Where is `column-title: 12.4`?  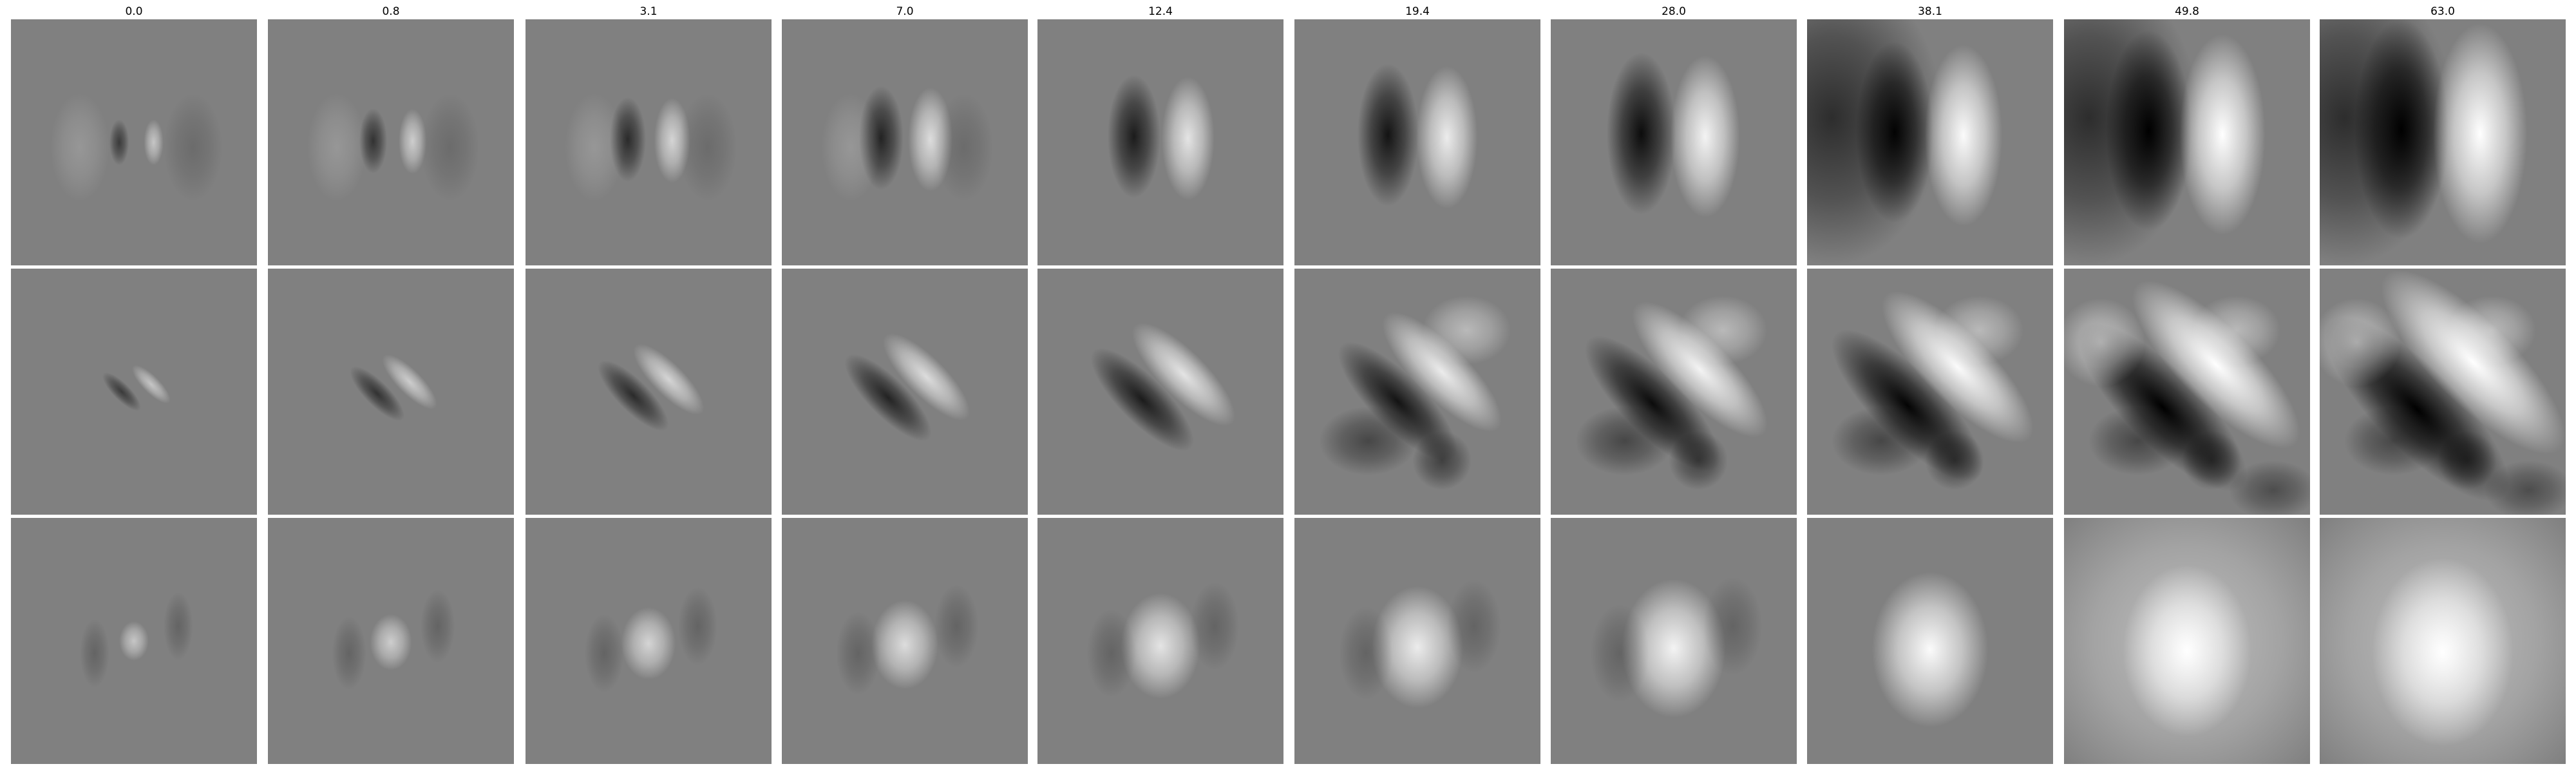
column-title: 12.4 is located at coordinates (1160, 11).